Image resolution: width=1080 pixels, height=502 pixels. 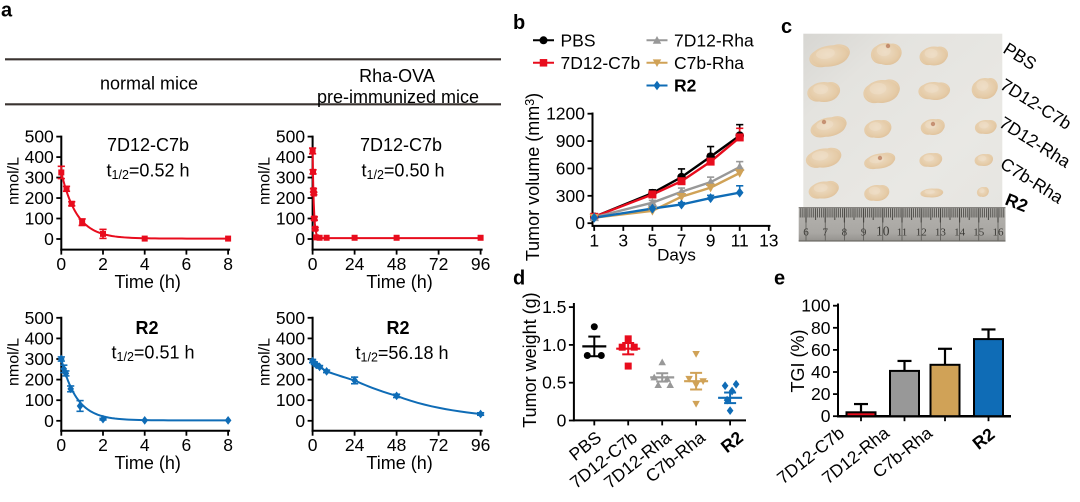 I want to click on svg-text: 1.0, so click(x=554, y=345).